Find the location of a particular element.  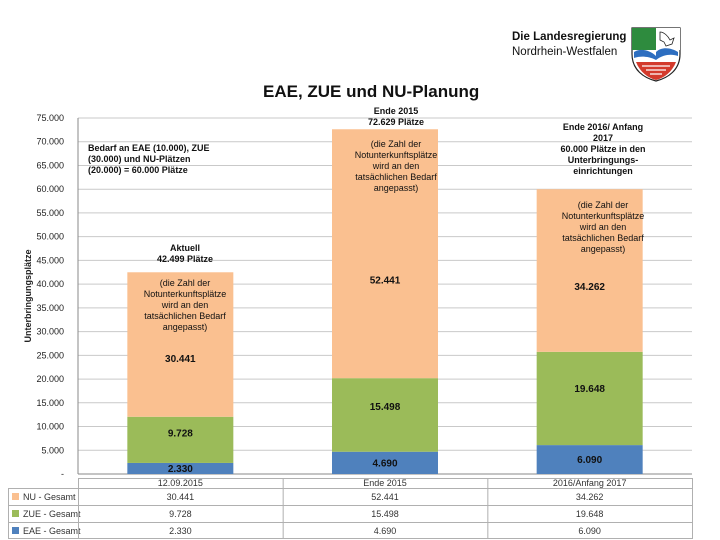

current-adjust-line: Notunterkunftsplätze is located at coordinates (185, 294).